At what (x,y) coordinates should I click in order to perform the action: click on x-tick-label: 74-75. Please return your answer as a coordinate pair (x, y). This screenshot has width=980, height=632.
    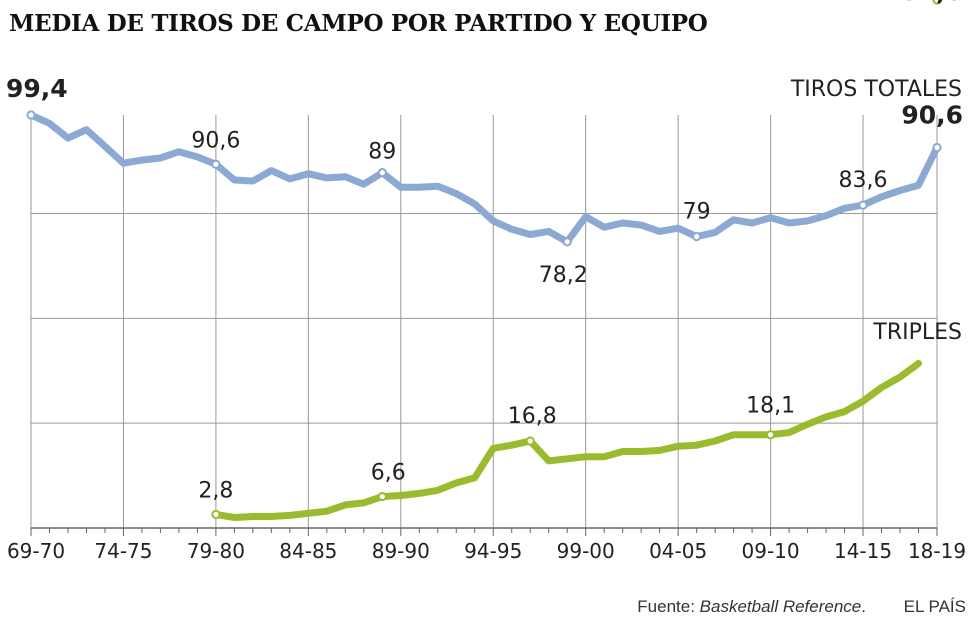
    Looking at the image, I should click on (123, 551).